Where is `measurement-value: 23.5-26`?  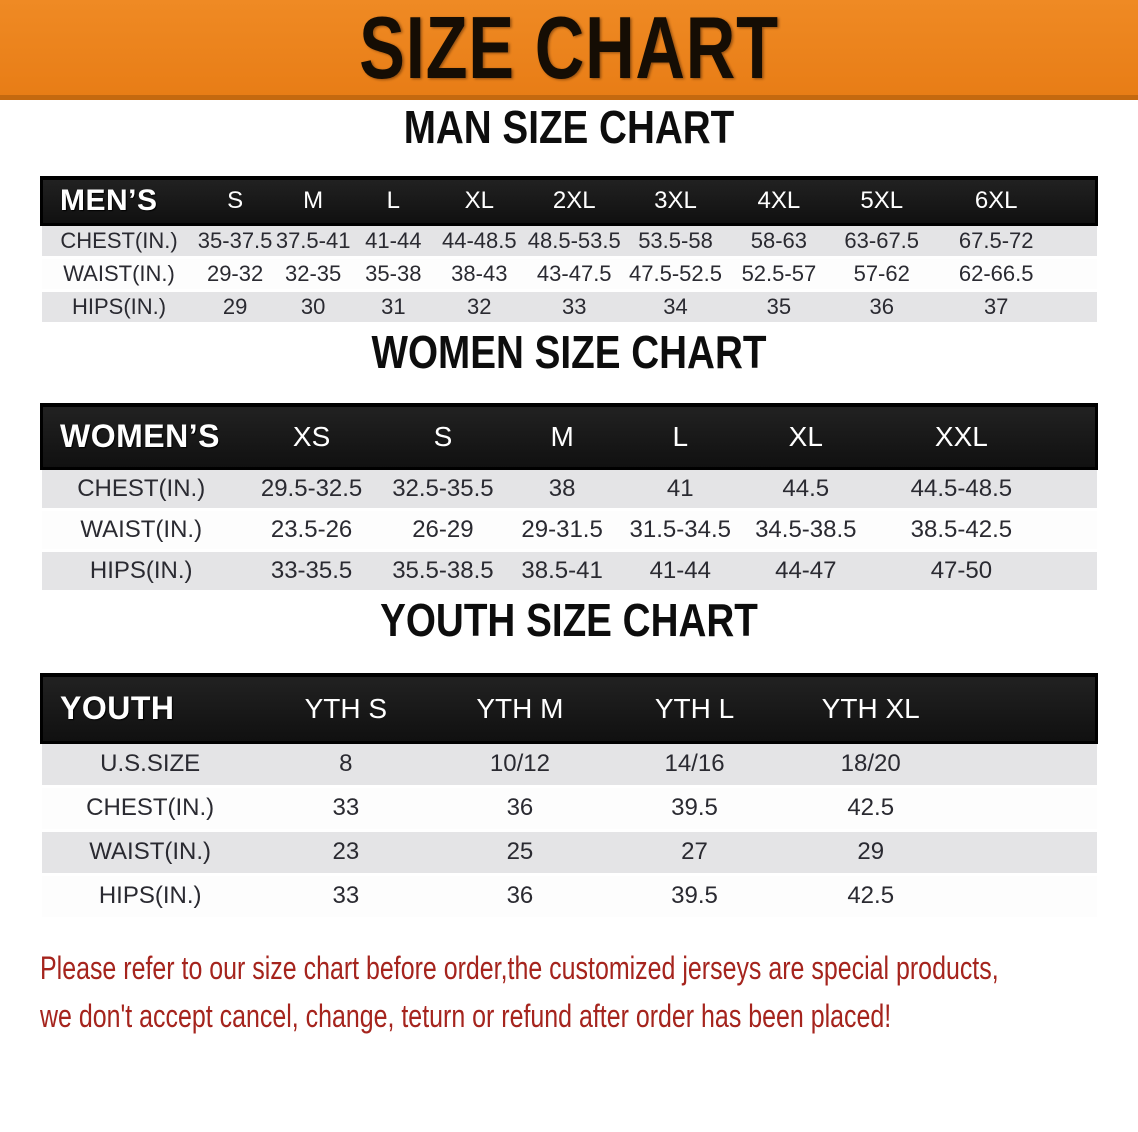 measurement-value: 23.5-26 is located at coordinates (311, 530).